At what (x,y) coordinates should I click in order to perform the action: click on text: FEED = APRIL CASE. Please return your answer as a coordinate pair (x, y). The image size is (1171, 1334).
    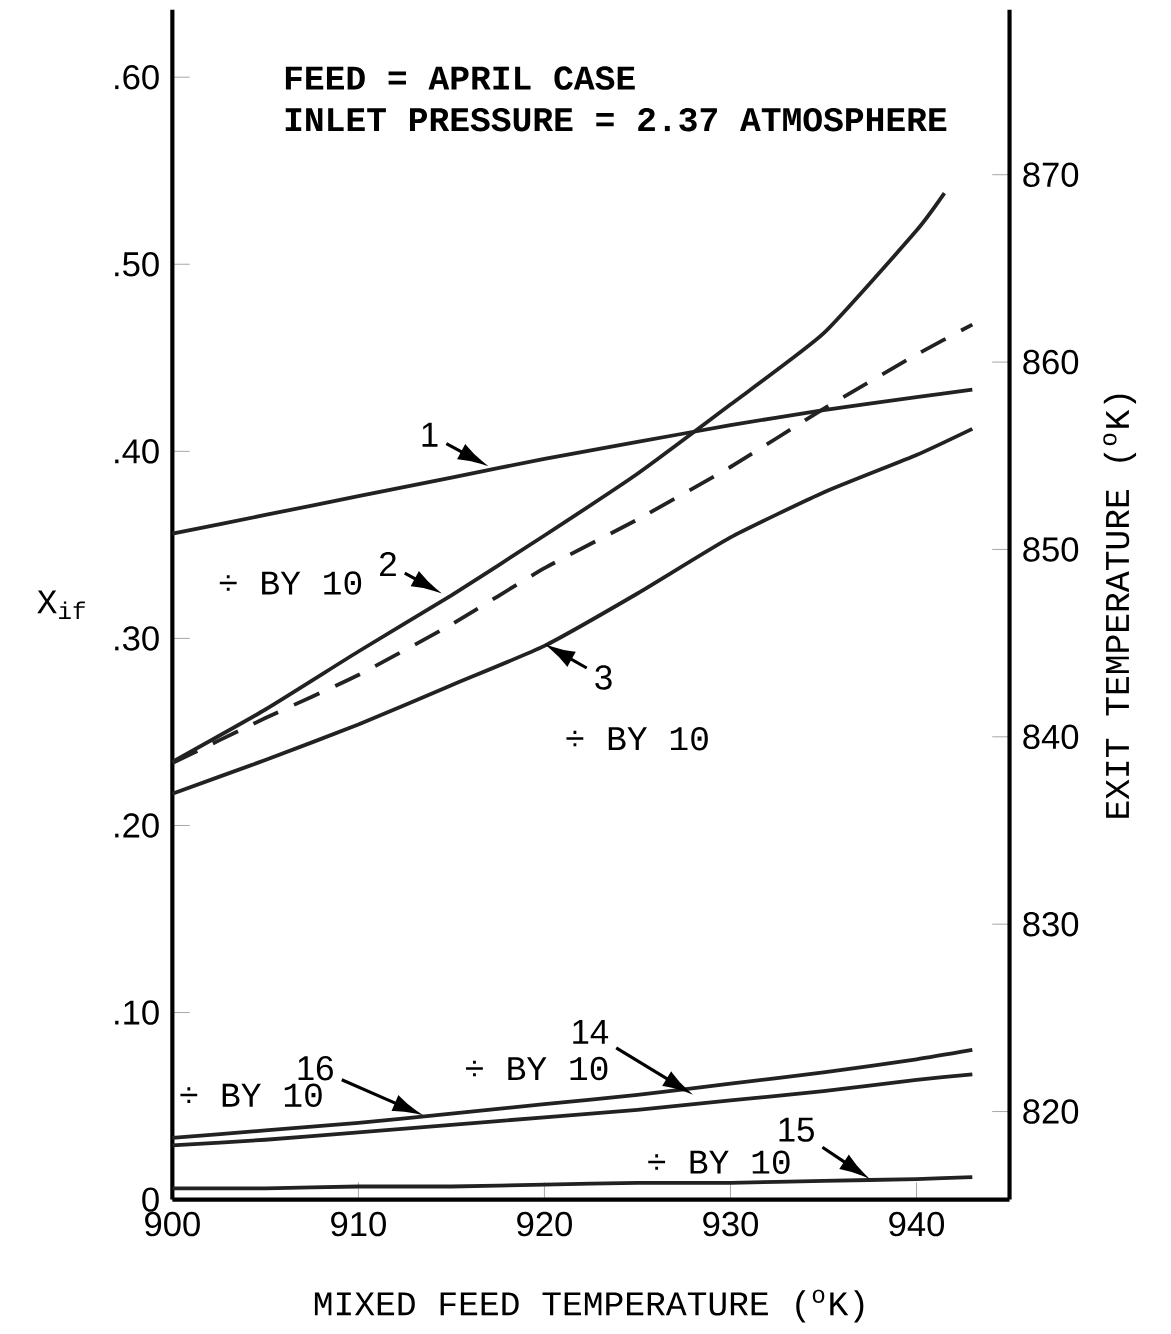
    Looking at the image, I should click on (460, 78).